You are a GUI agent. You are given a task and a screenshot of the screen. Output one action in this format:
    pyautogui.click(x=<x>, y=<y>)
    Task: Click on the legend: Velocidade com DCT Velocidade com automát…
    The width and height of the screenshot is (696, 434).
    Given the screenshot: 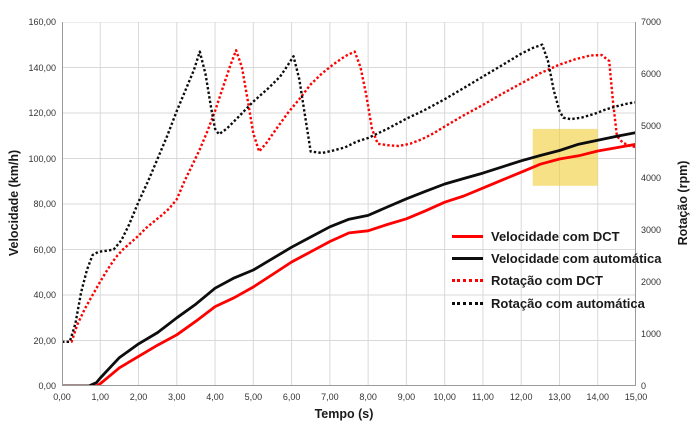 What is the action you would take?
    pyautogui.click(x=557, y=270)
    